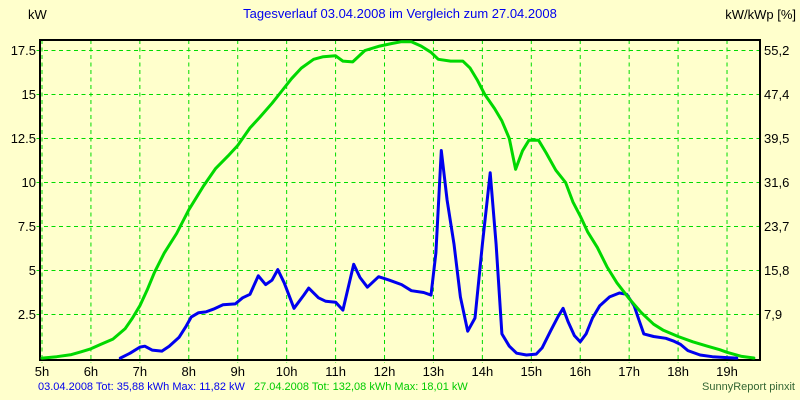 This screenshot has width=800, height=400. Describe the element at coordinates (483, 371) in the screenshot. I see `x-axis-tick-label: 14h` at that location.